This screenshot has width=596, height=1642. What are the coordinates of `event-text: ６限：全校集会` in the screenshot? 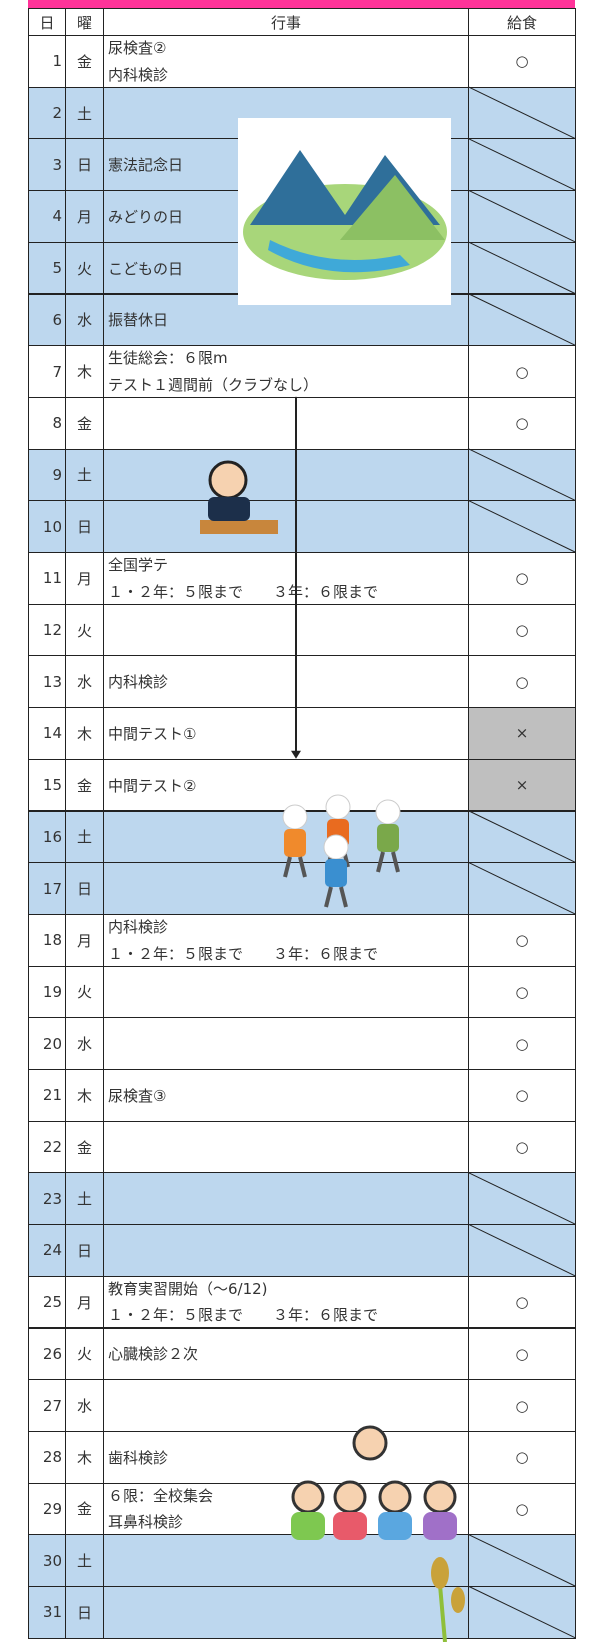 It's located at (161, 1495).